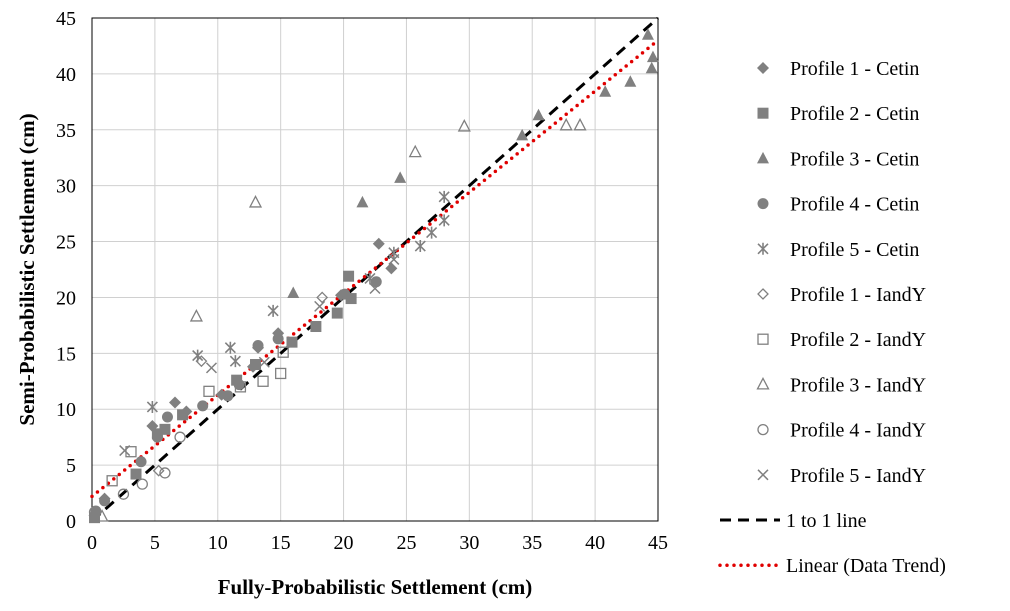  Describe the element at coordinates (858, 295) in the screenshot. I see `legend-label: Profile 1 - IandY` at that location.